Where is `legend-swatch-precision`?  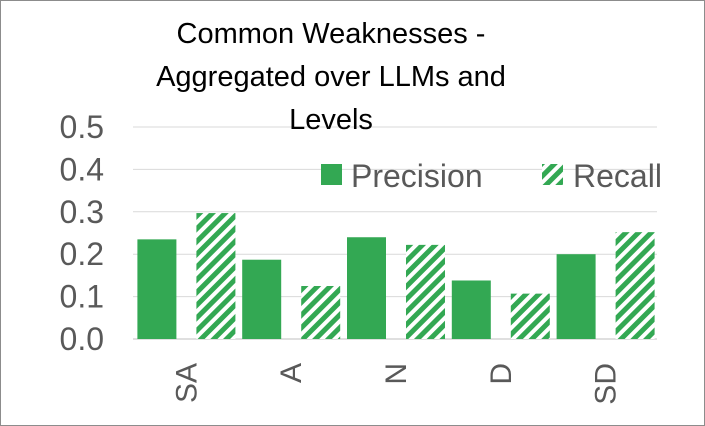 legend-swatch-precision is located at coordinates (331, 174).